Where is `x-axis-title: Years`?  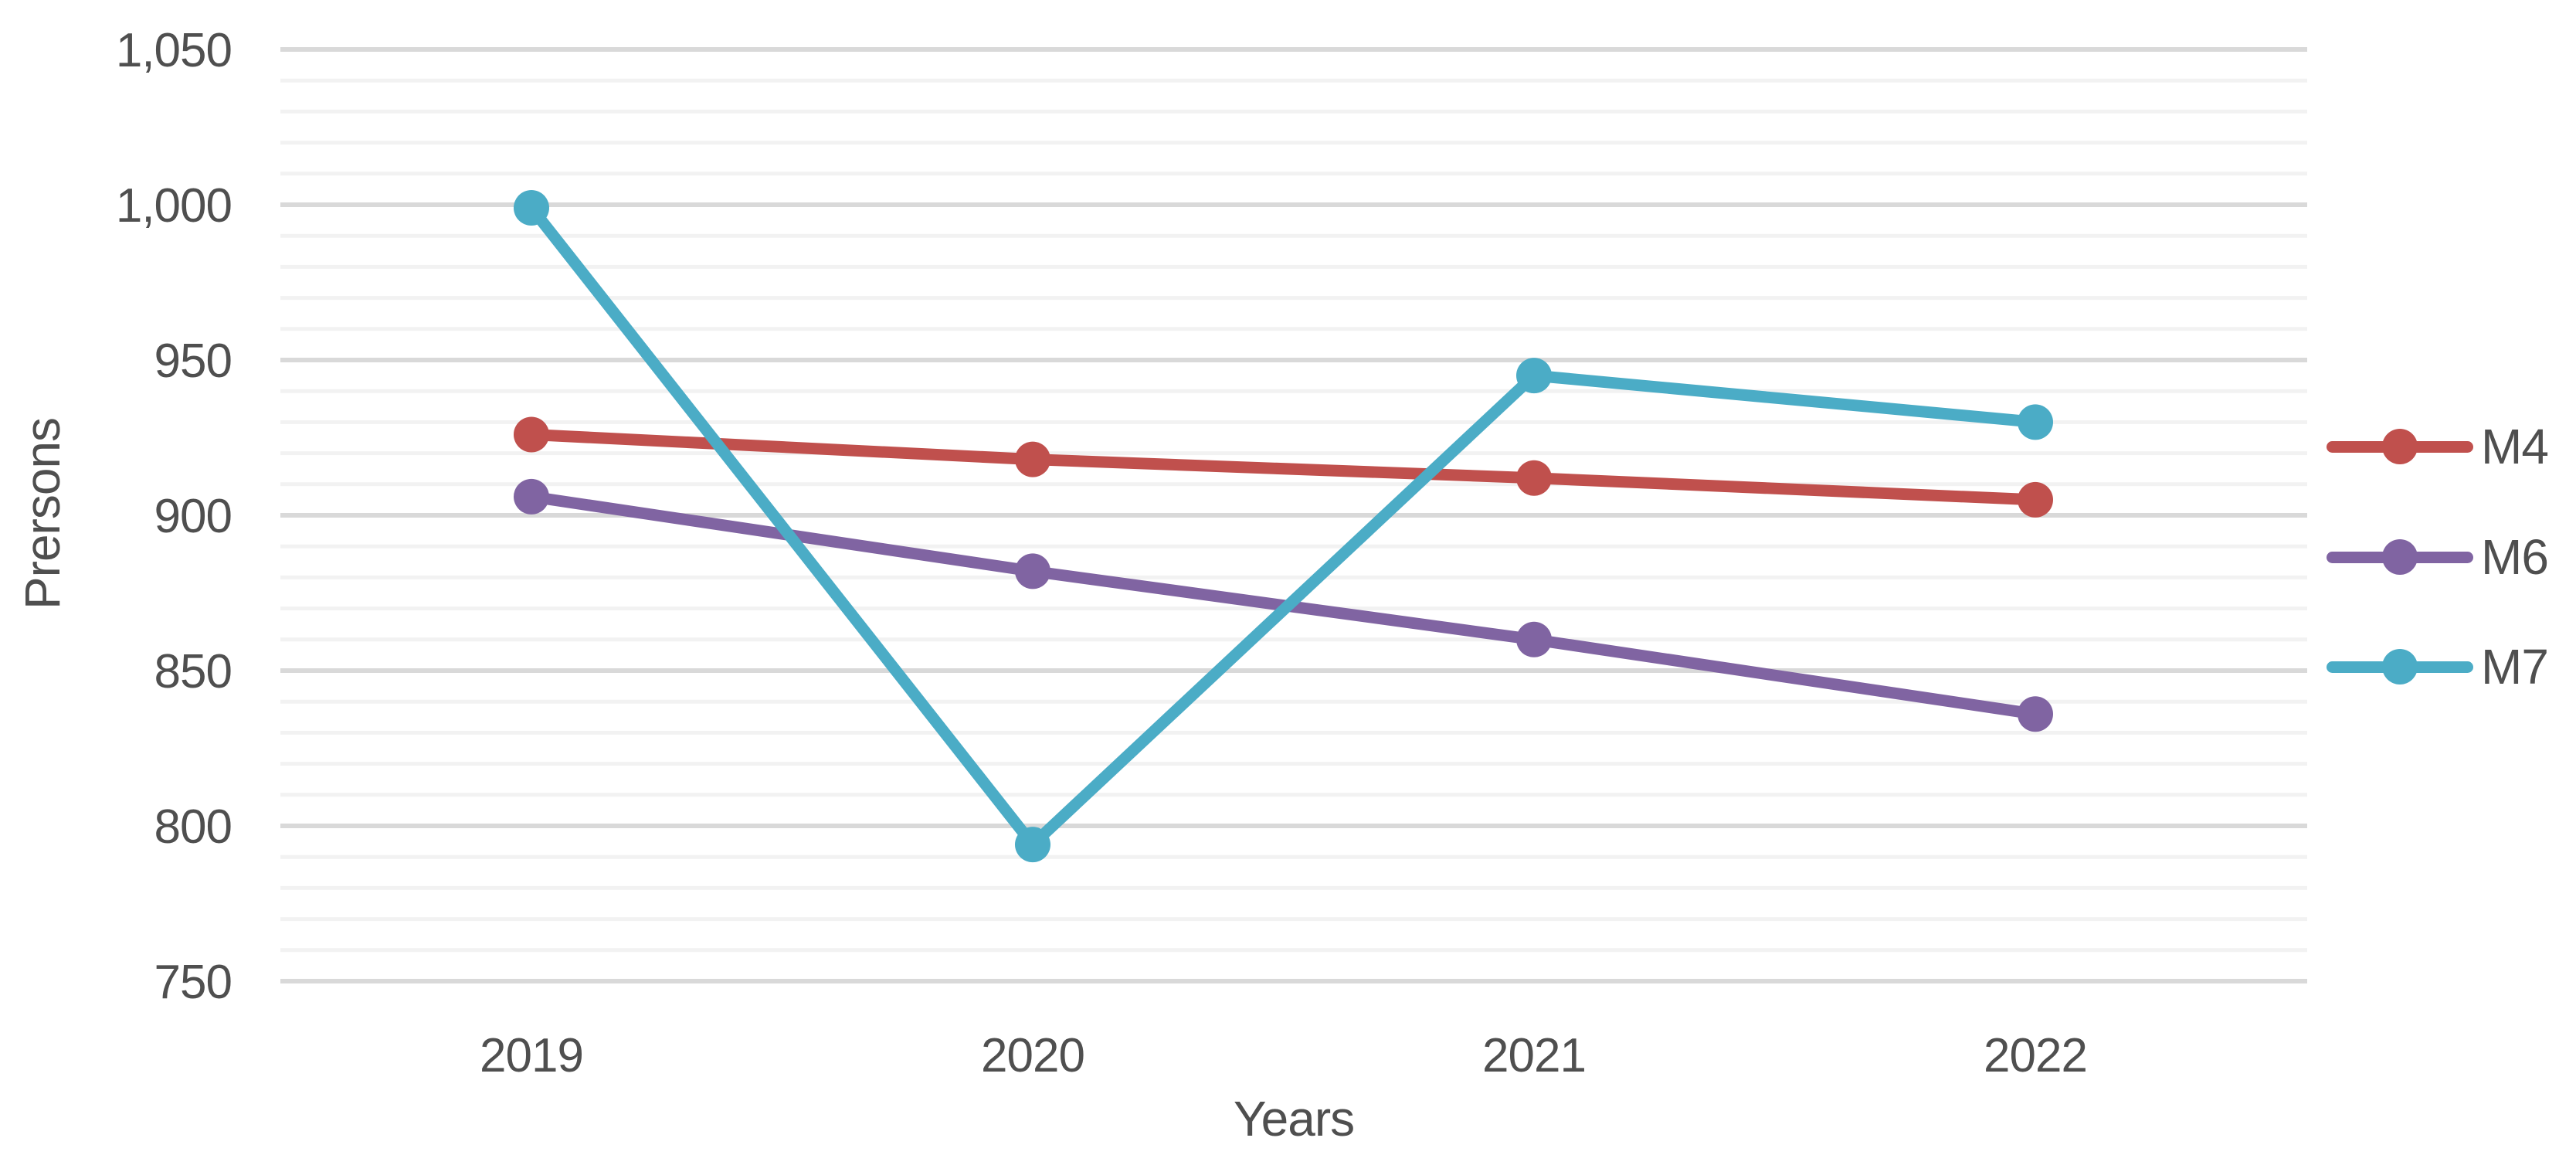 x-axis-title: Years is located at coordinates (1294, 1119).